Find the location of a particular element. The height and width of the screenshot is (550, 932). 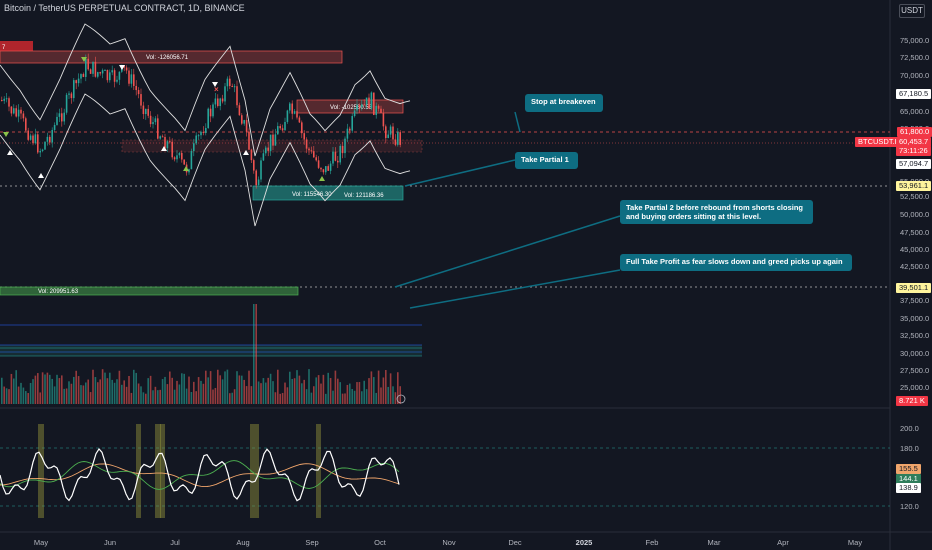

annotation-stop-breakeven: Stop at breakeven is located at coordinates (564, 103).